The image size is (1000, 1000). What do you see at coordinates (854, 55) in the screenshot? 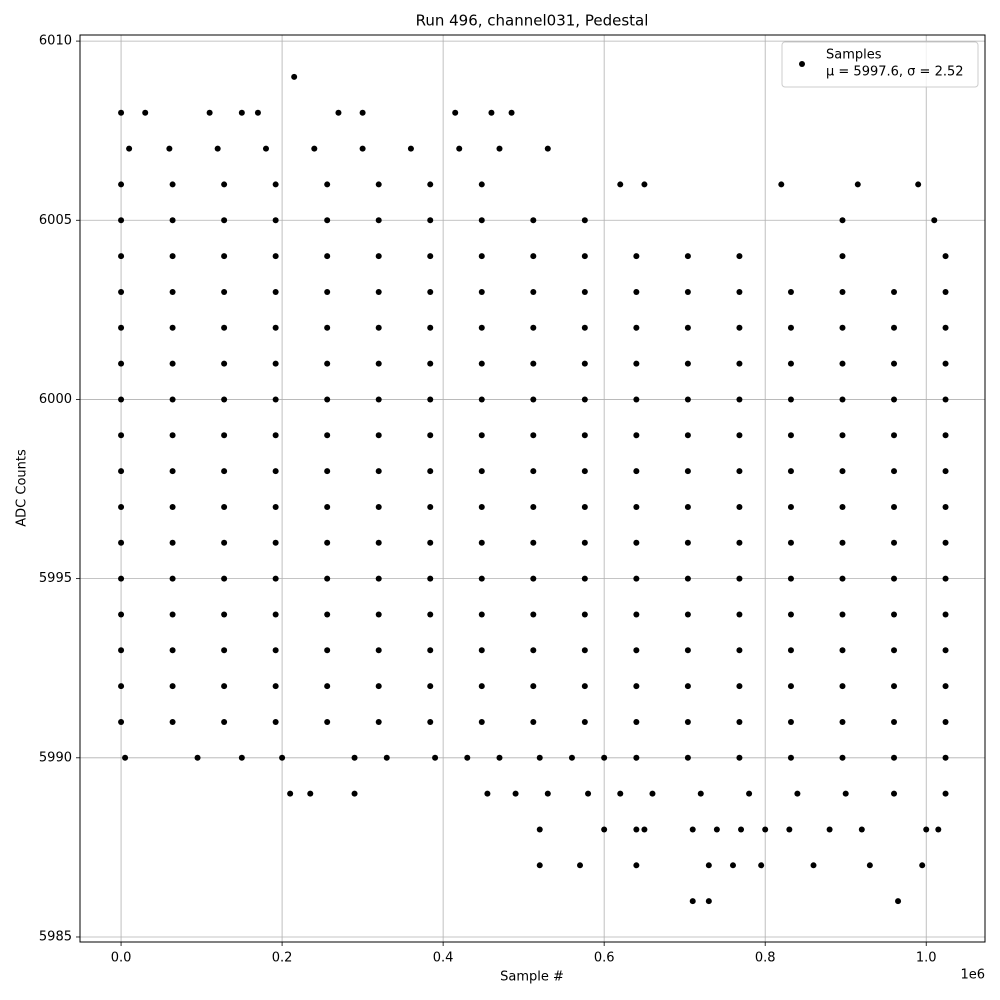
I see `legend-label: Samples` at bounding box center [854, 55].